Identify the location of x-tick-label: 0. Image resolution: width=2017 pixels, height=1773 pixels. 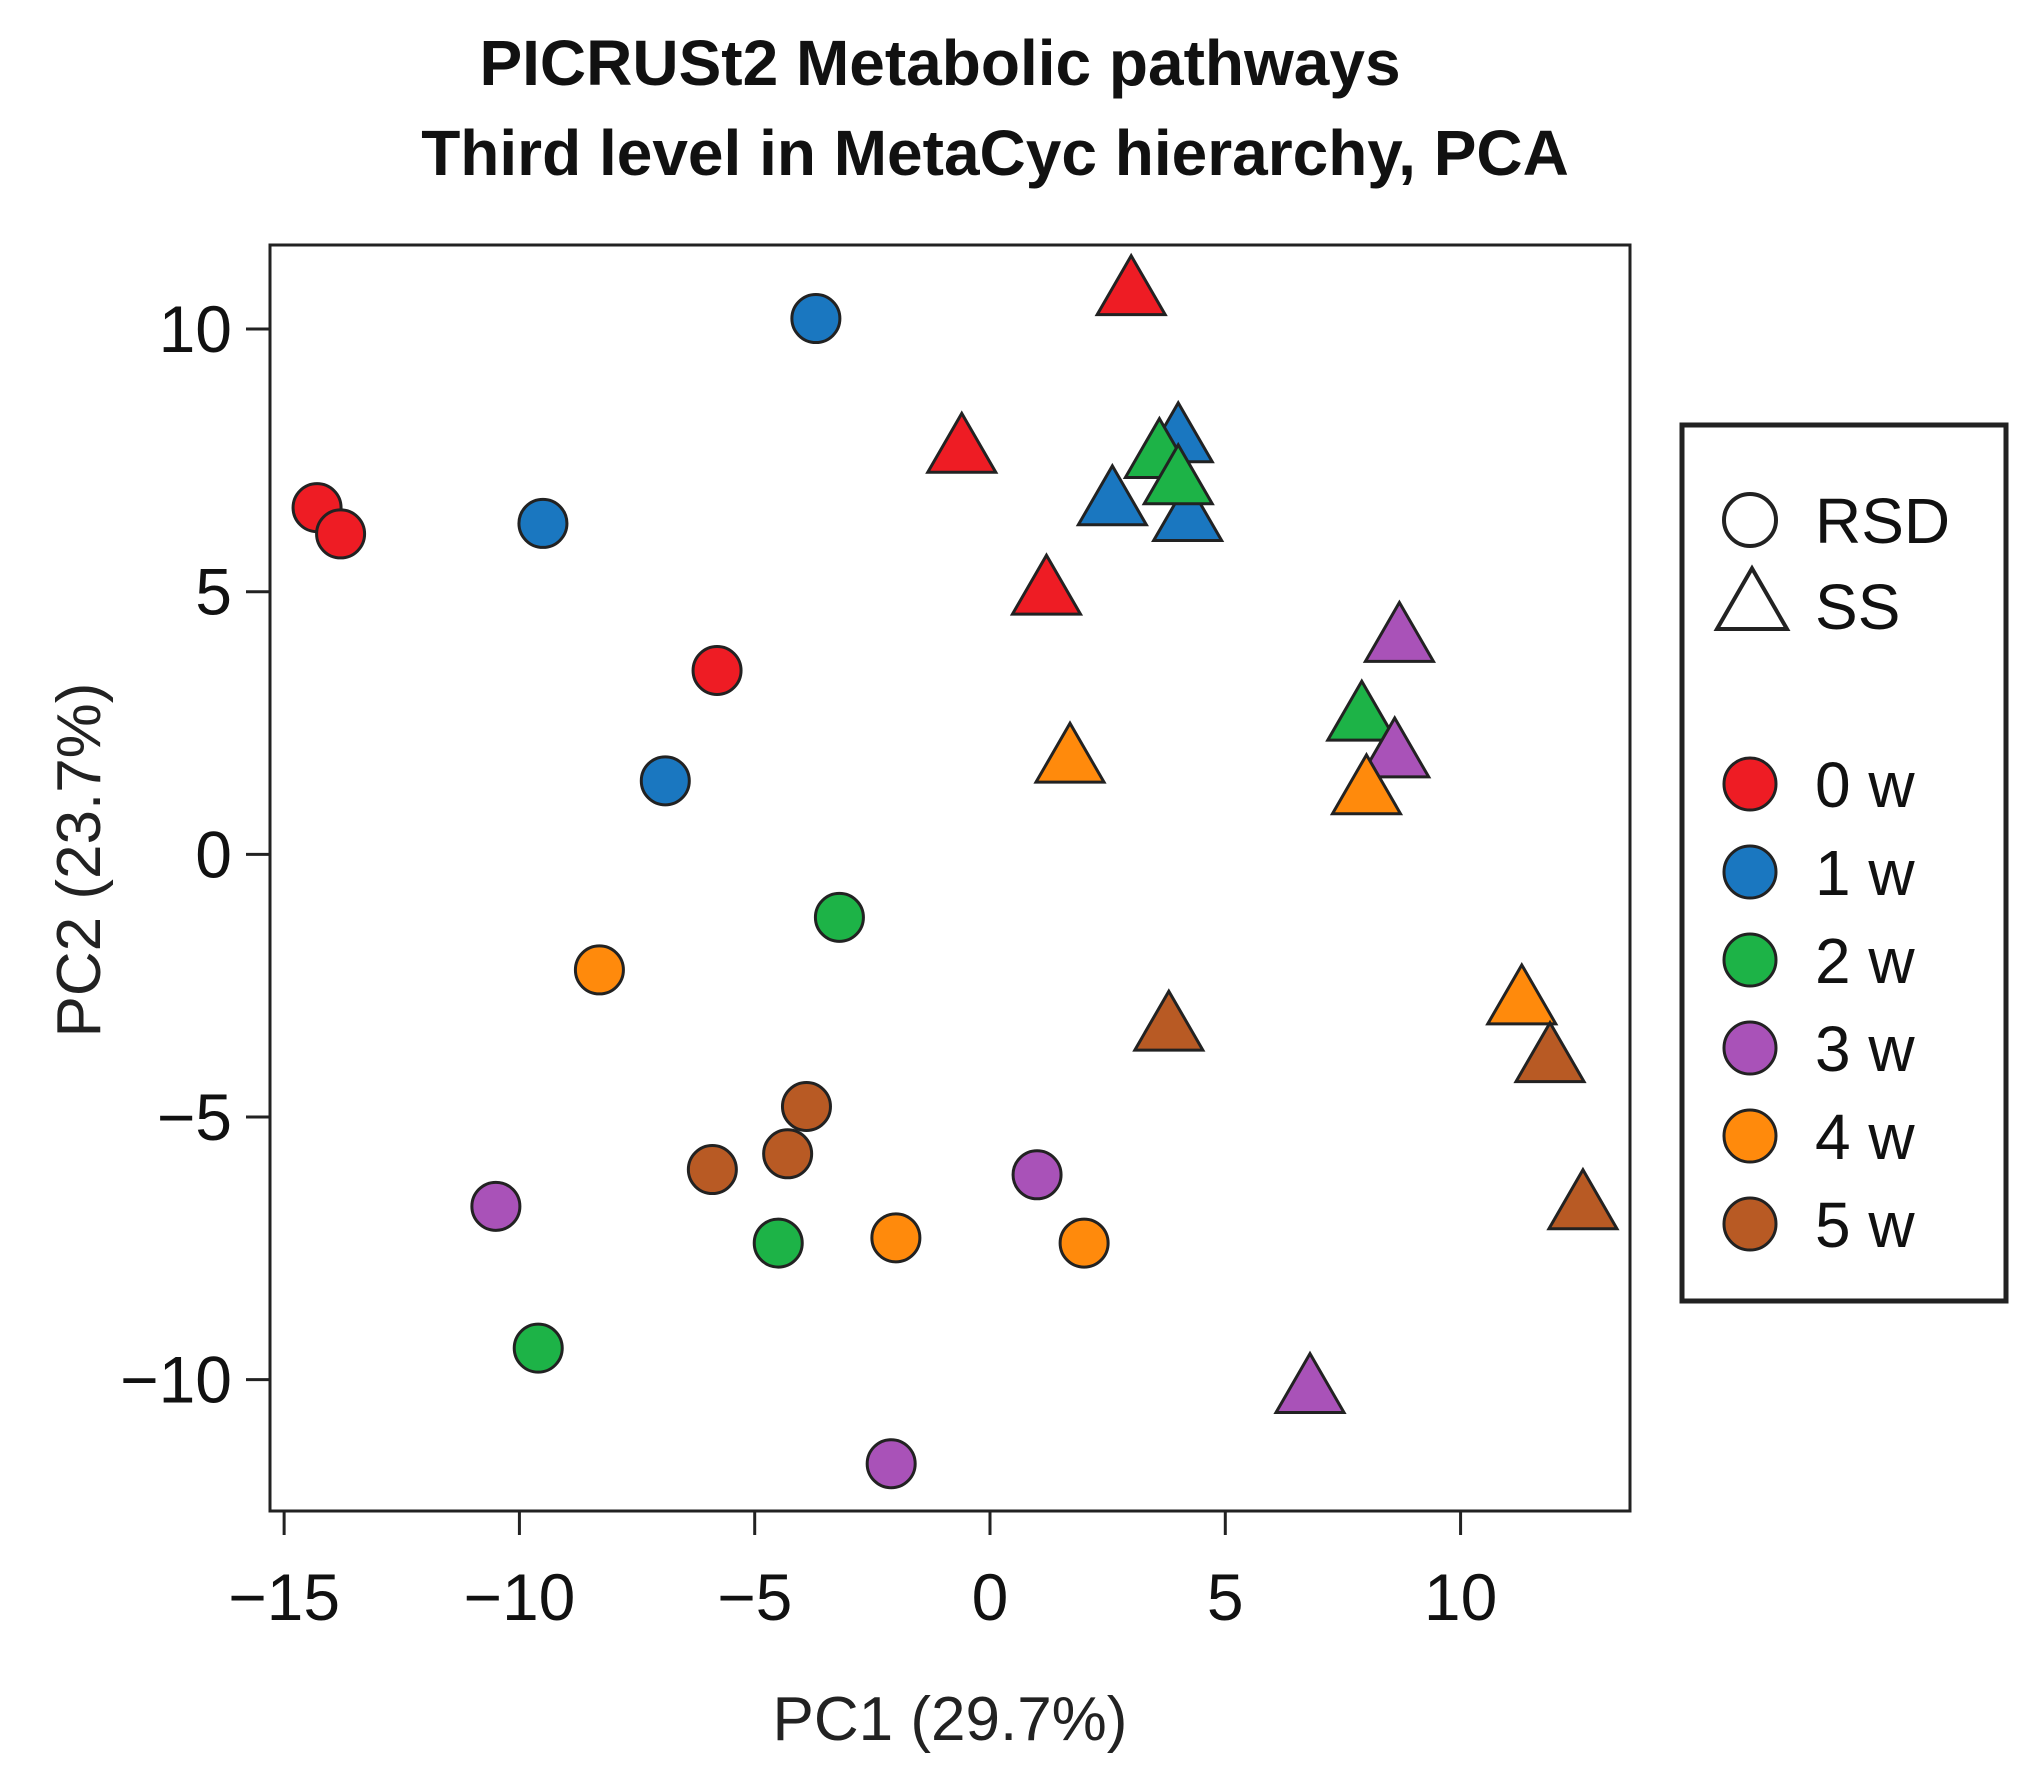
(990, 1597).